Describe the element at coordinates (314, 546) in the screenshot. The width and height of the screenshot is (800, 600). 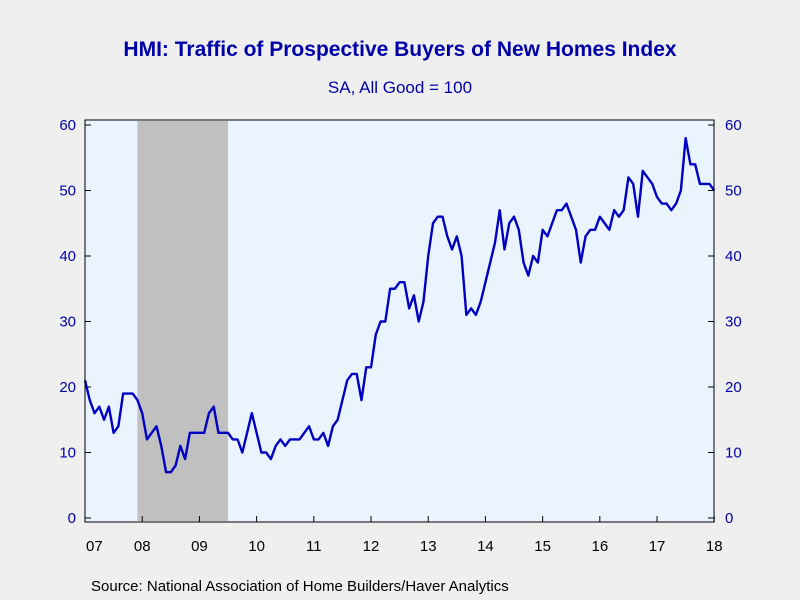
I see `x-tick-label: 11` at that location.